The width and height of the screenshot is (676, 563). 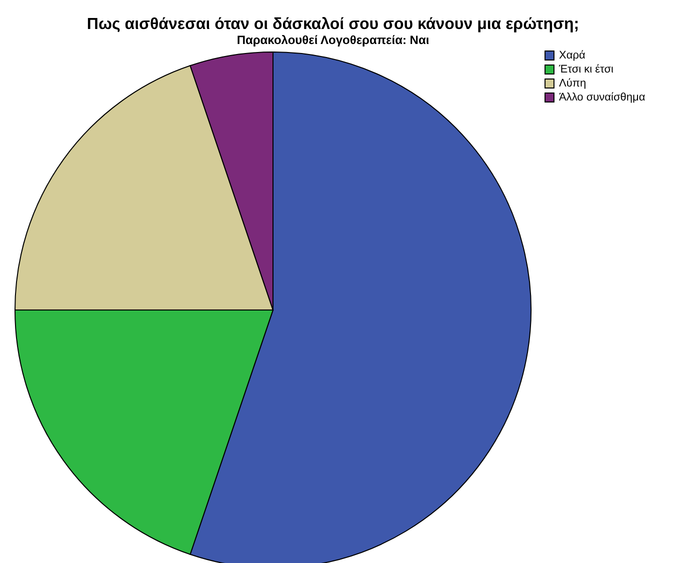 I want to click on chart-title: Πως αισθάνεσαι όταν οι δάσκαλοί σου σου κάνουν μια ερώτηση;, so click(x=333, y=24).